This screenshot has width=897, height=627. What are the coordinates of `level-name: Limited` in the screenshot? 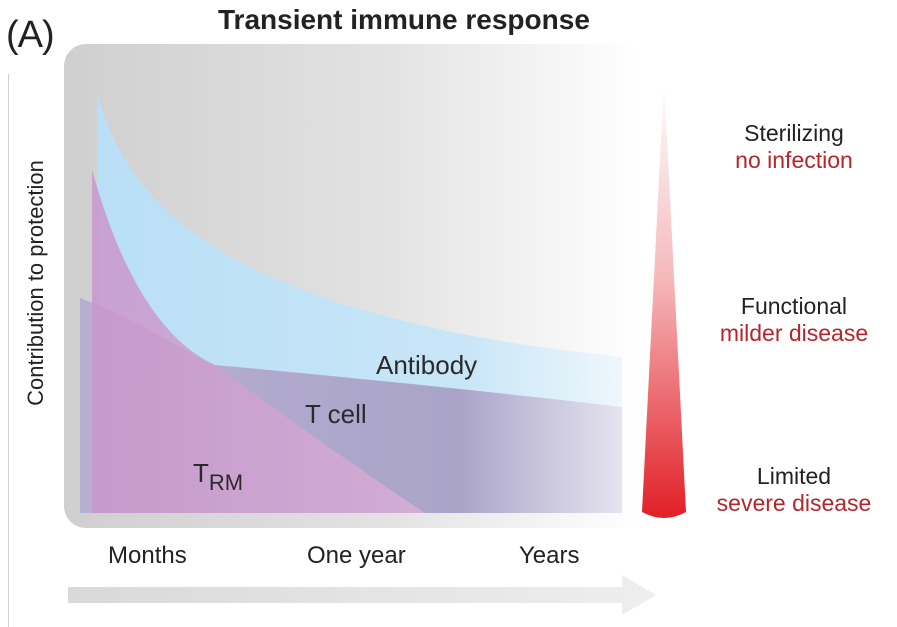 It's located at (794, 476).